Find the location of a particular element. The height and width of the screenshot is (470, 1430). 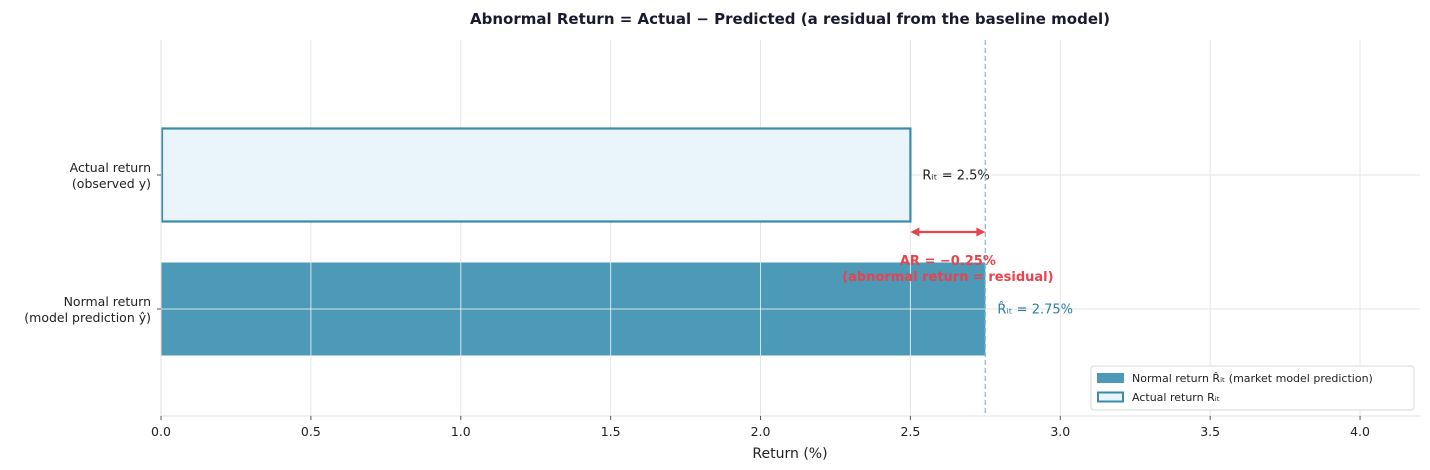

legend-swatch-actual is located at coordinates (1110, 397).